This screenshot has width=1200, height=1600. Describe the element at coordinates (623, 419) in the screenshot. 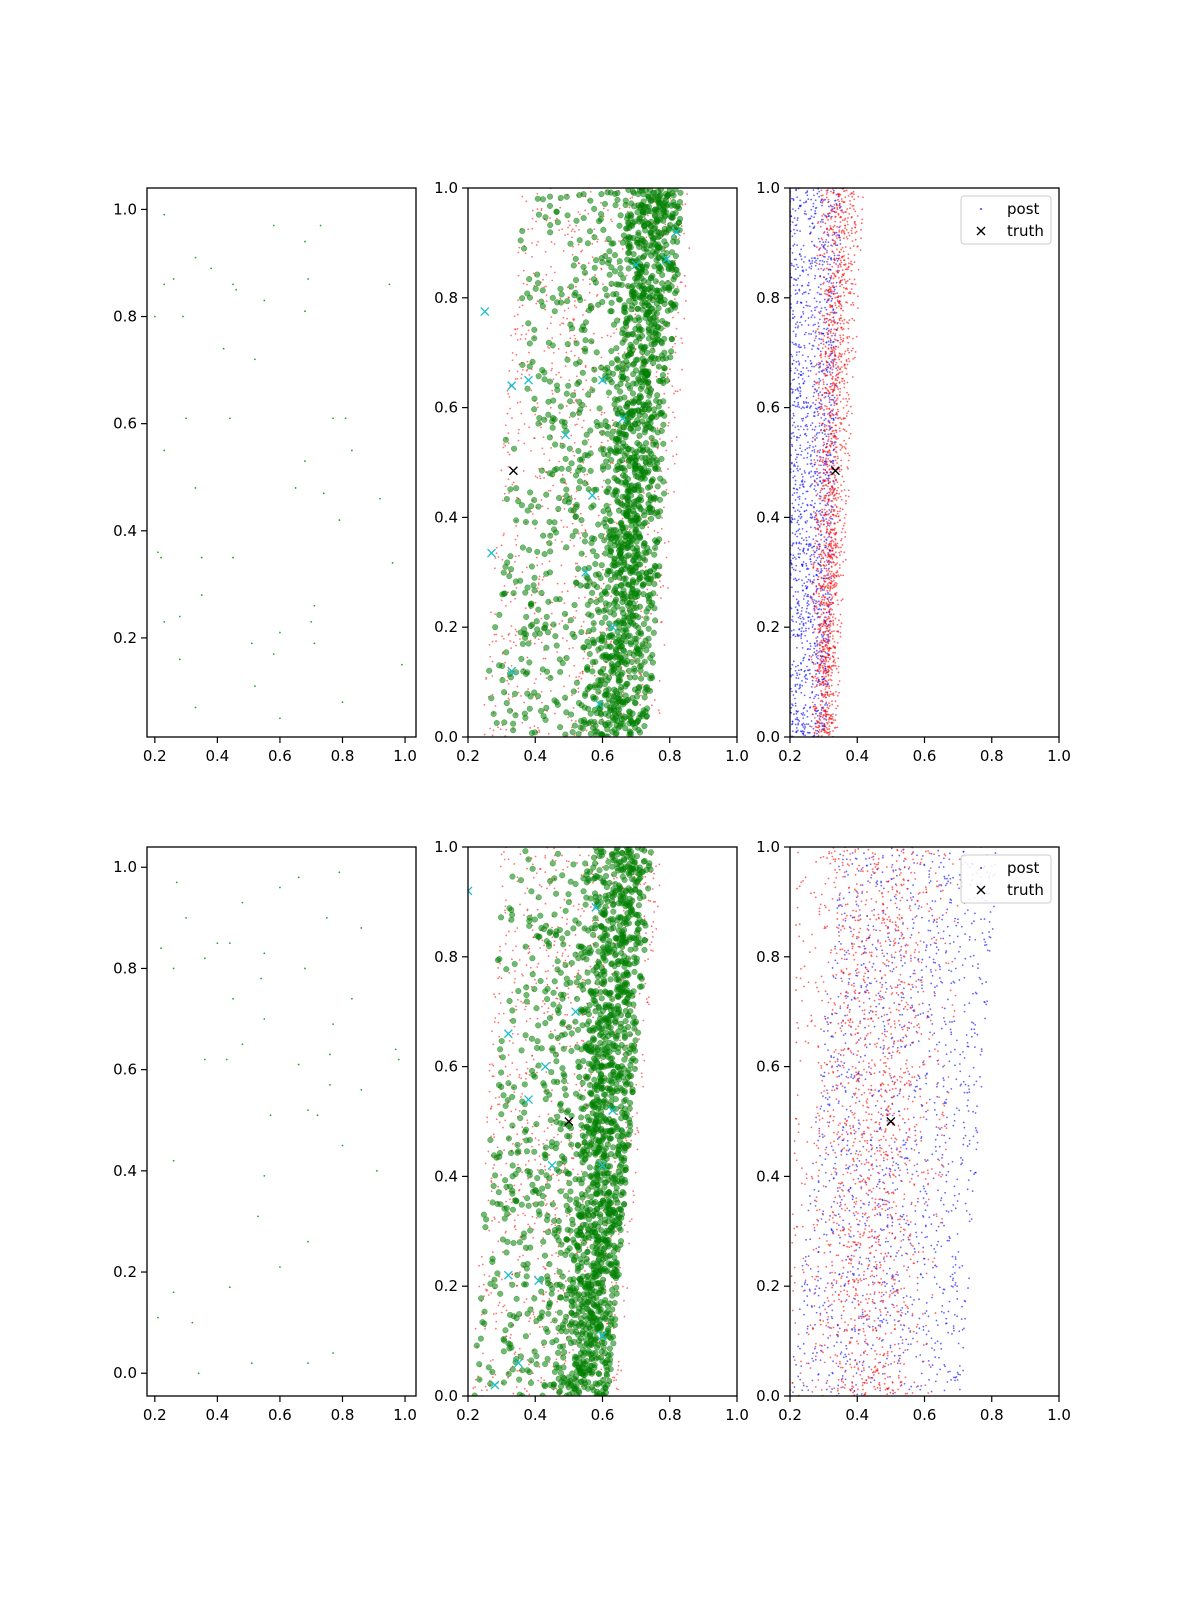

I see `cyan-cross-marker` at that location.